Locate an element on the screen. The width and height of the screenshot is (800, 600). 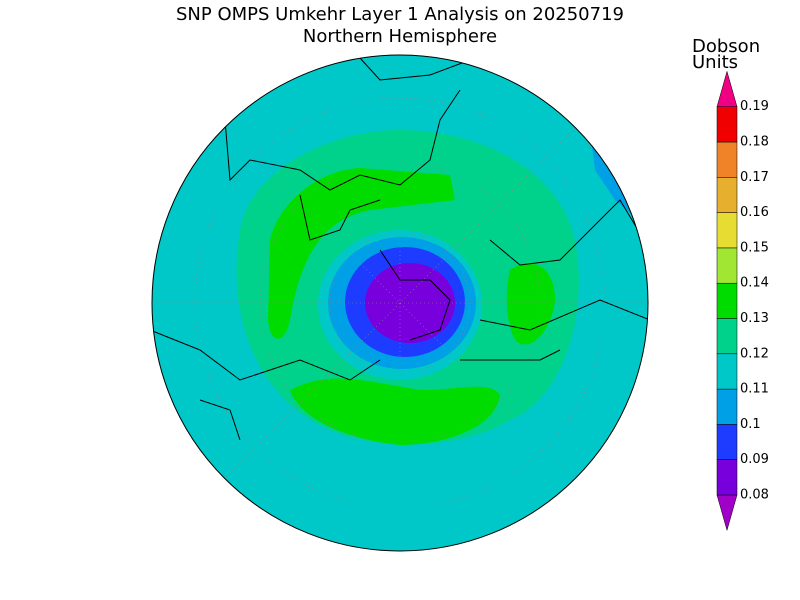
colorbar-tick-label: 0.13 is located at coordinates (754, 318).